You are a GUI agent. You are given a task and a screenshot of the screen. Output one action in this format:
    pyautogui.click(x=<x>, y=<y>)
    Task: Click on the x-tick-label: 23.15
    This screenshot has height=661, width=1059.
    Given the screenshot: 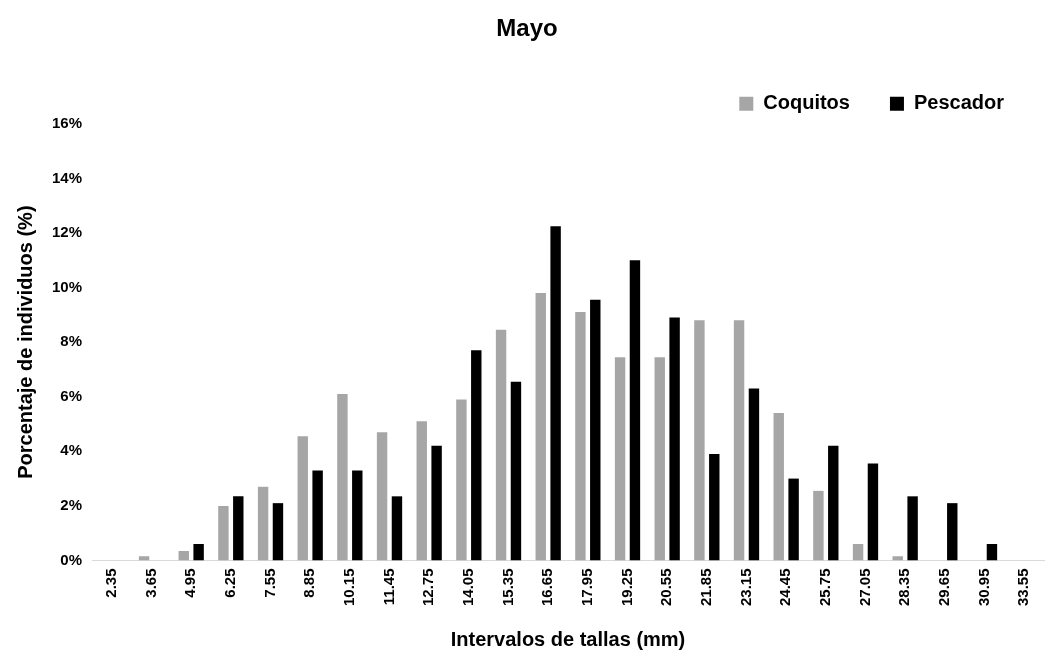 What is the action you would take?
    pyautogui.click(x=745, y=587)
    